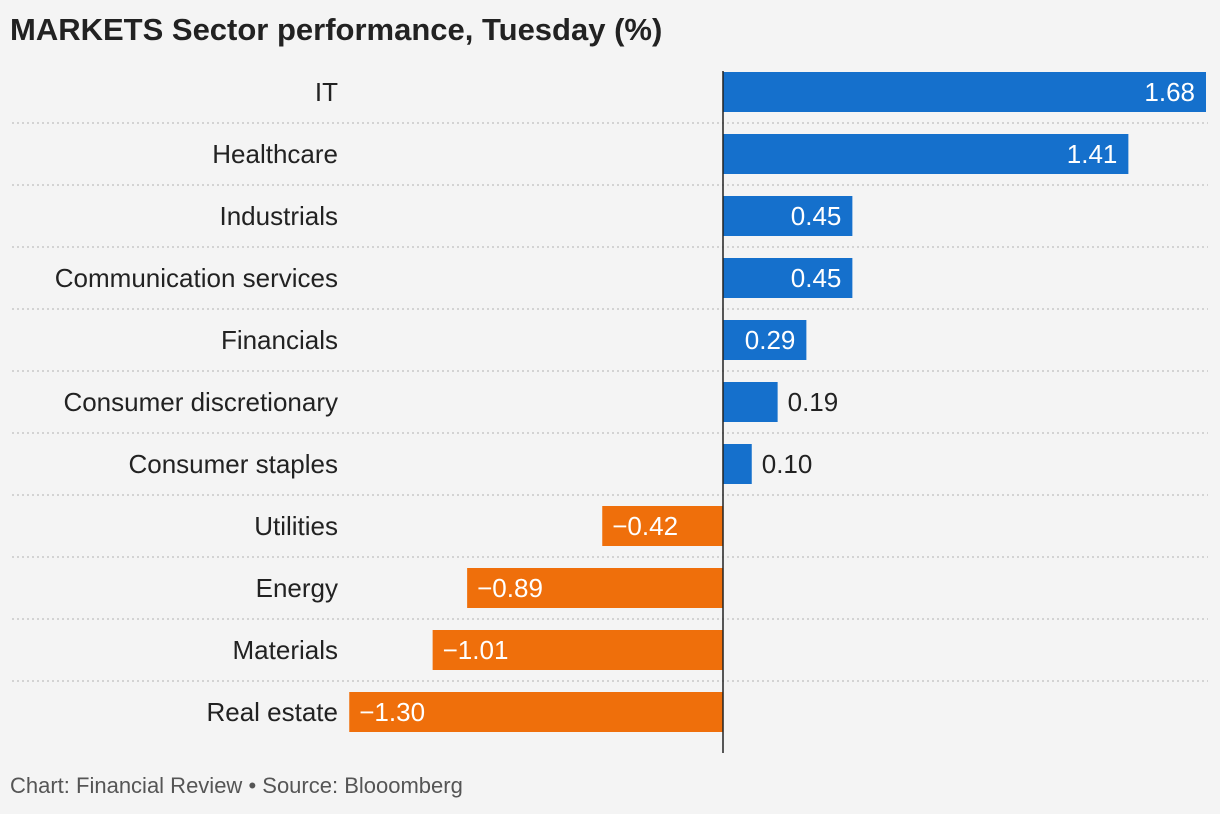 The image size is (1220, 814). I want to click on category-label: Utilities, so click(296, 526).